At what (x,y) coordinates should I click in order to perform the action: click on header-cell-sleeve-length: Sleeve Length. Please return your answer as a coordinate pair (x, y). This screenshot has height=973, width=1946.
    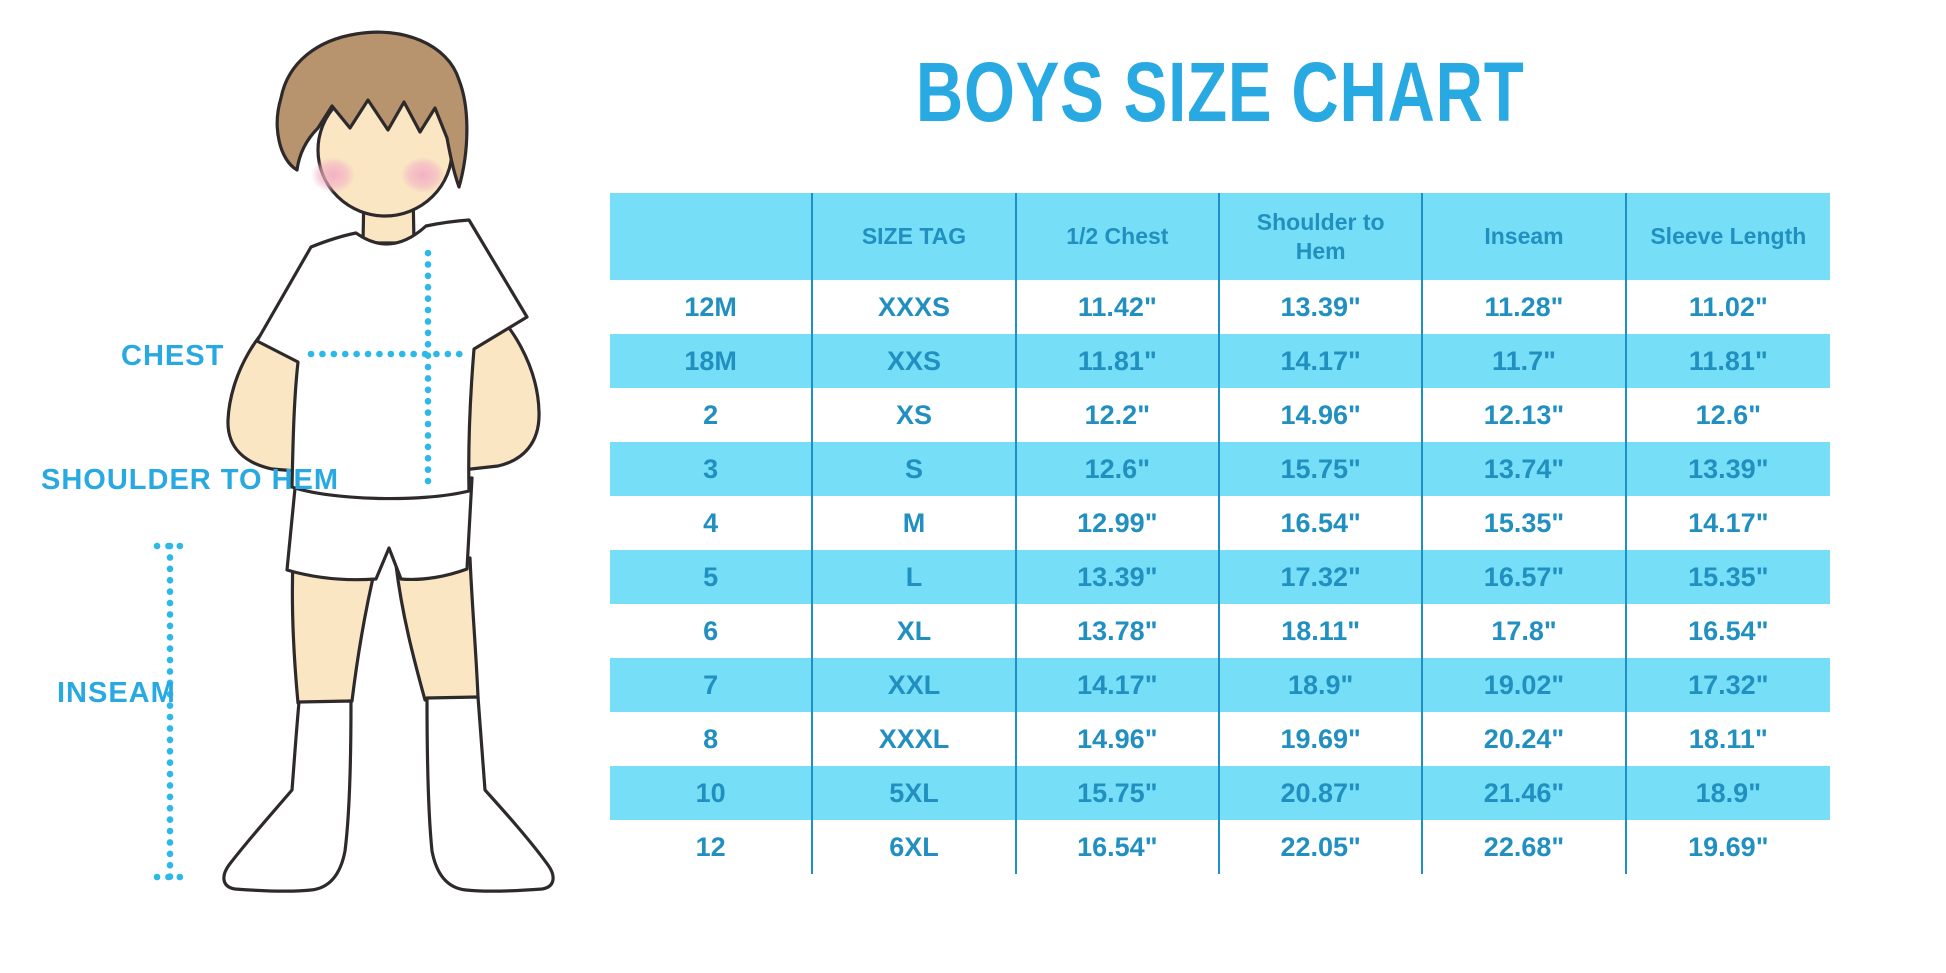
    Looking at the image, I should click on (1728, 236).